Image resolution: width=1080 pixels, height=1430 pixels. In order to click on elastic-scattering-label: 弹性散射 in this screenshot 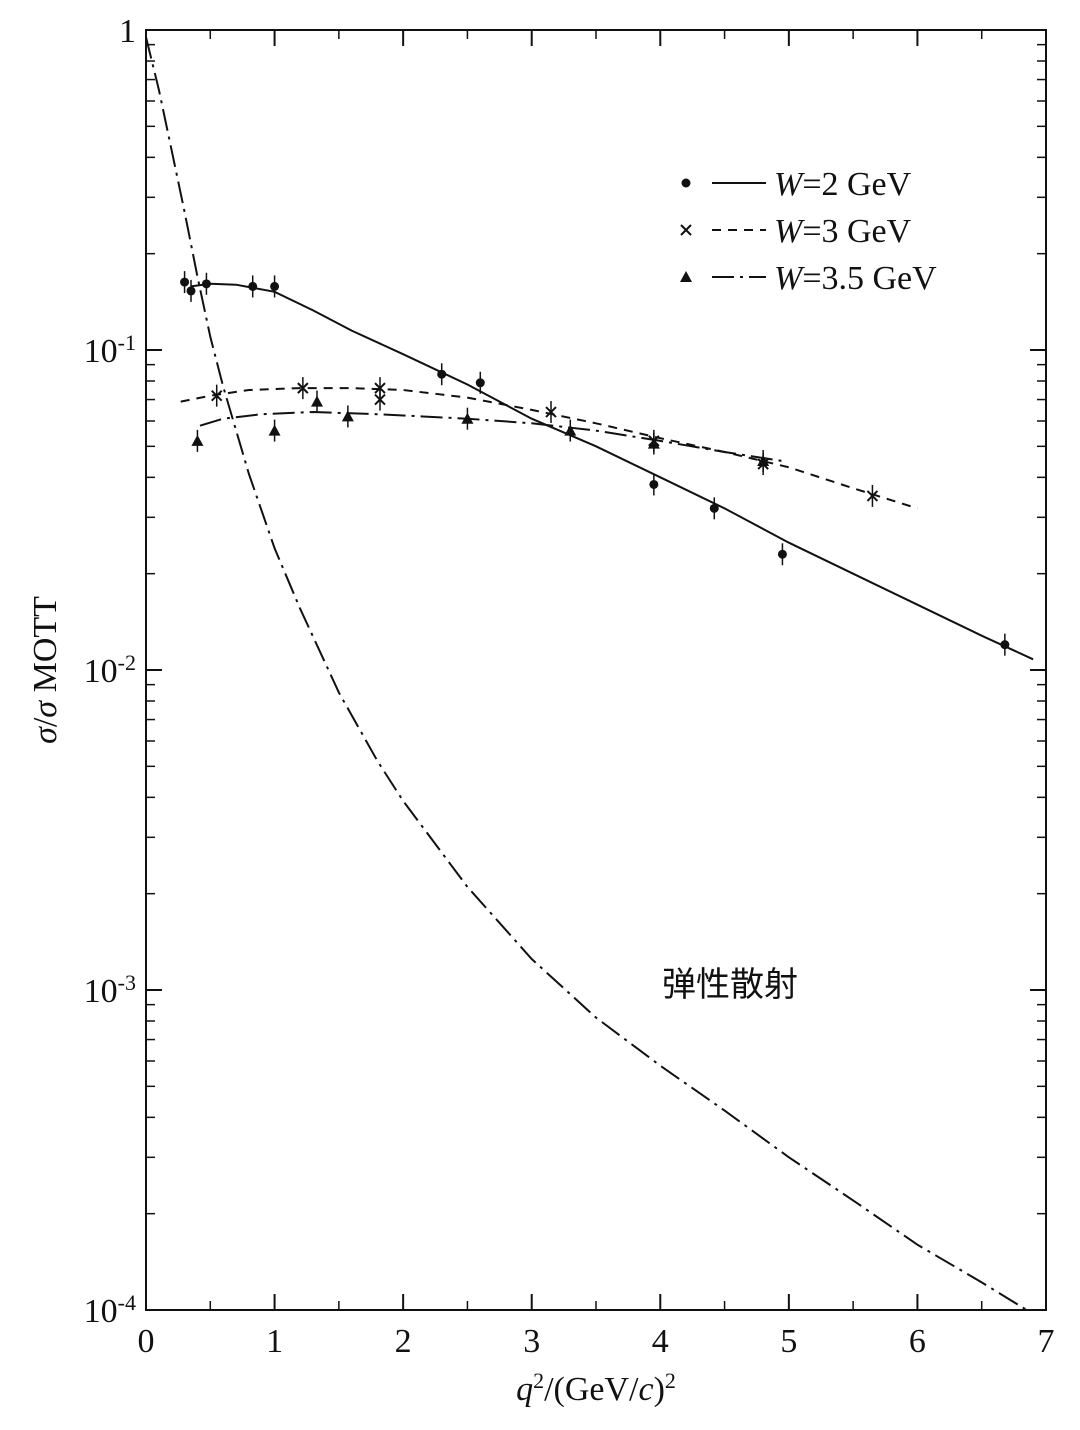, I will do `click(730, 985)`.